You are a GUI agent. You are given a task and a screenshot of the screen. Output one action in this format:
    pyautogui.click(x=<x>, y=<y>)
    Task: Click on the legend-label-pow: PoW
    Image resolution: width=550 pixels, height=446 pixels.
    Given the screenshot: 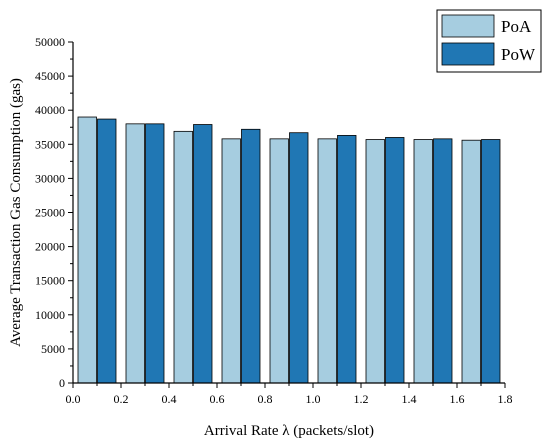 What is the action you would take?
    pyautogui.click(x=518, y=54)
    